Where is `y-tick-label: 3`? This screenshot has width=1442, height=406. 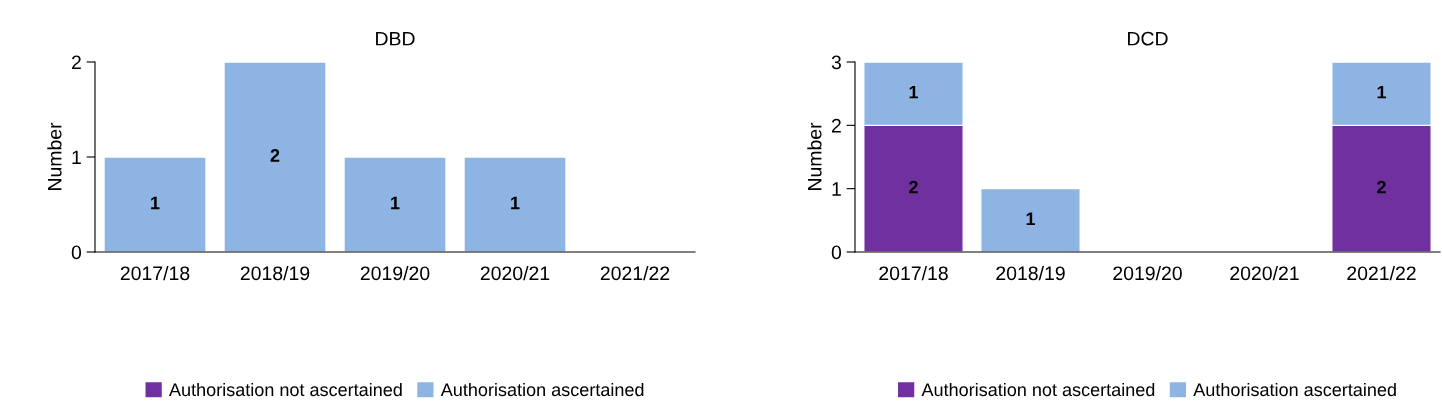 y-tick-label: 3 is located at coordinates (836, 62).